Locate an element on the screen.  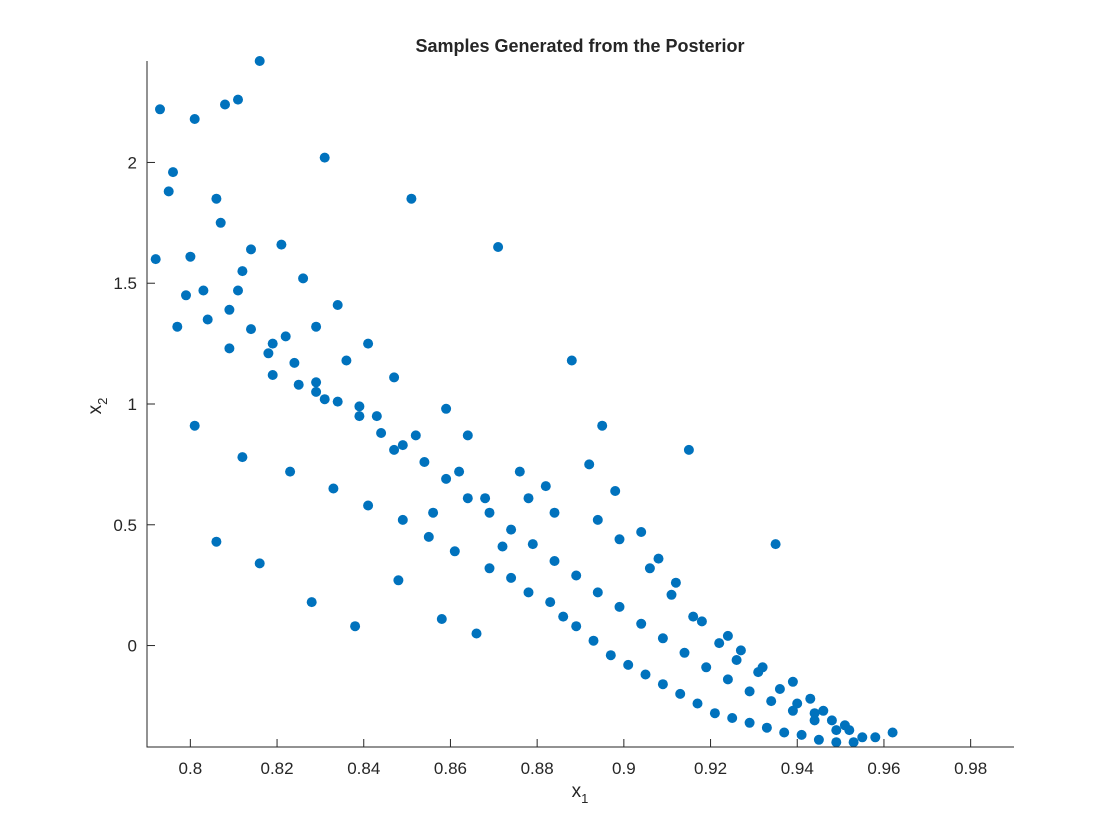
x-tick-label: 0.94 is located at coordinates (797, 768).